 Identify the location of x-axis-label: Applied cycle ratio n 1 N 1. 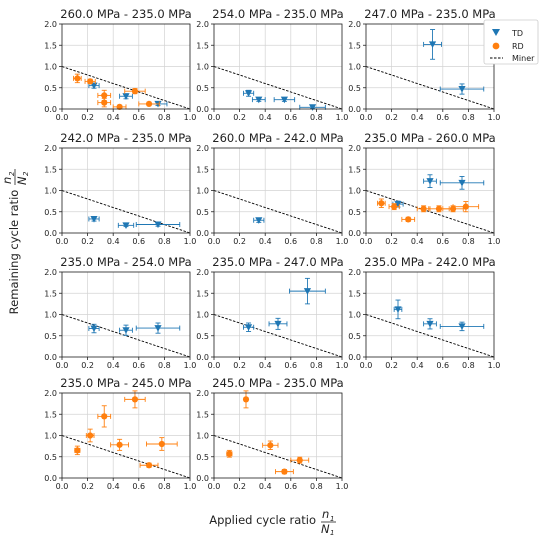
(272, 521).